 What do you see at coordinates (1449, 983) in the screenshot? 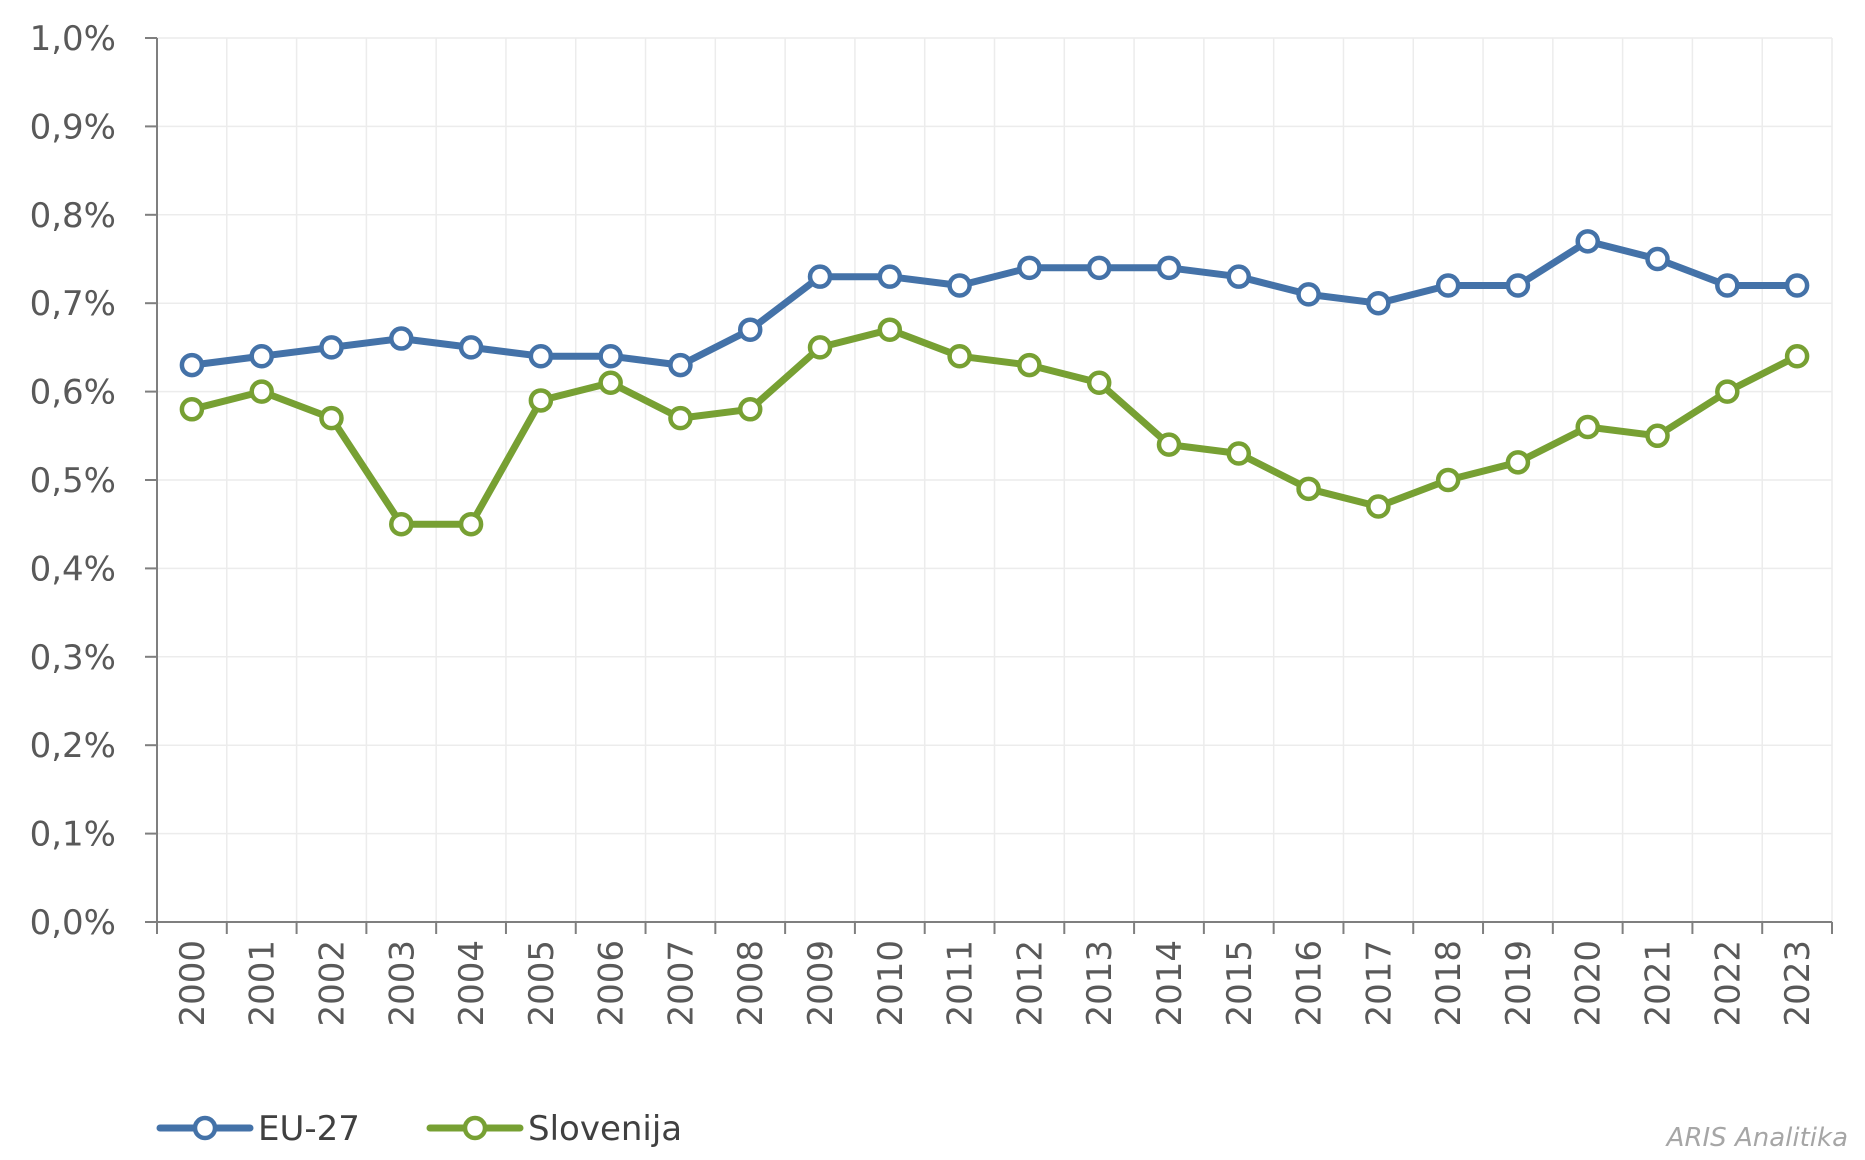
I see `x-tick-label: 2018` at bounding box center [1449, 983].